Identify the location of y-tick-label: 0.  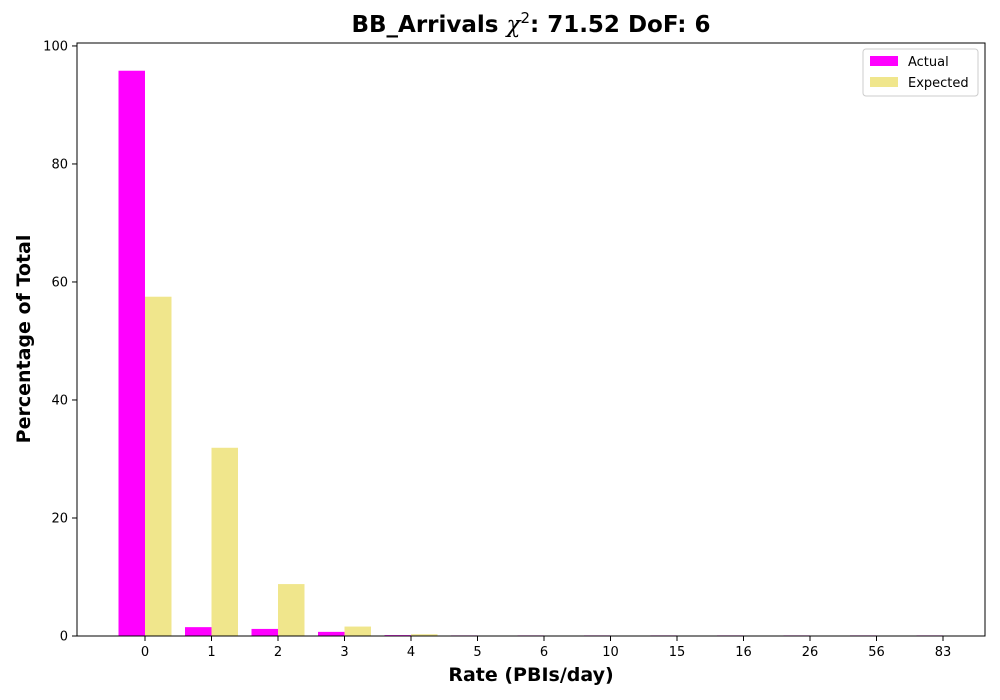
(64, 637).